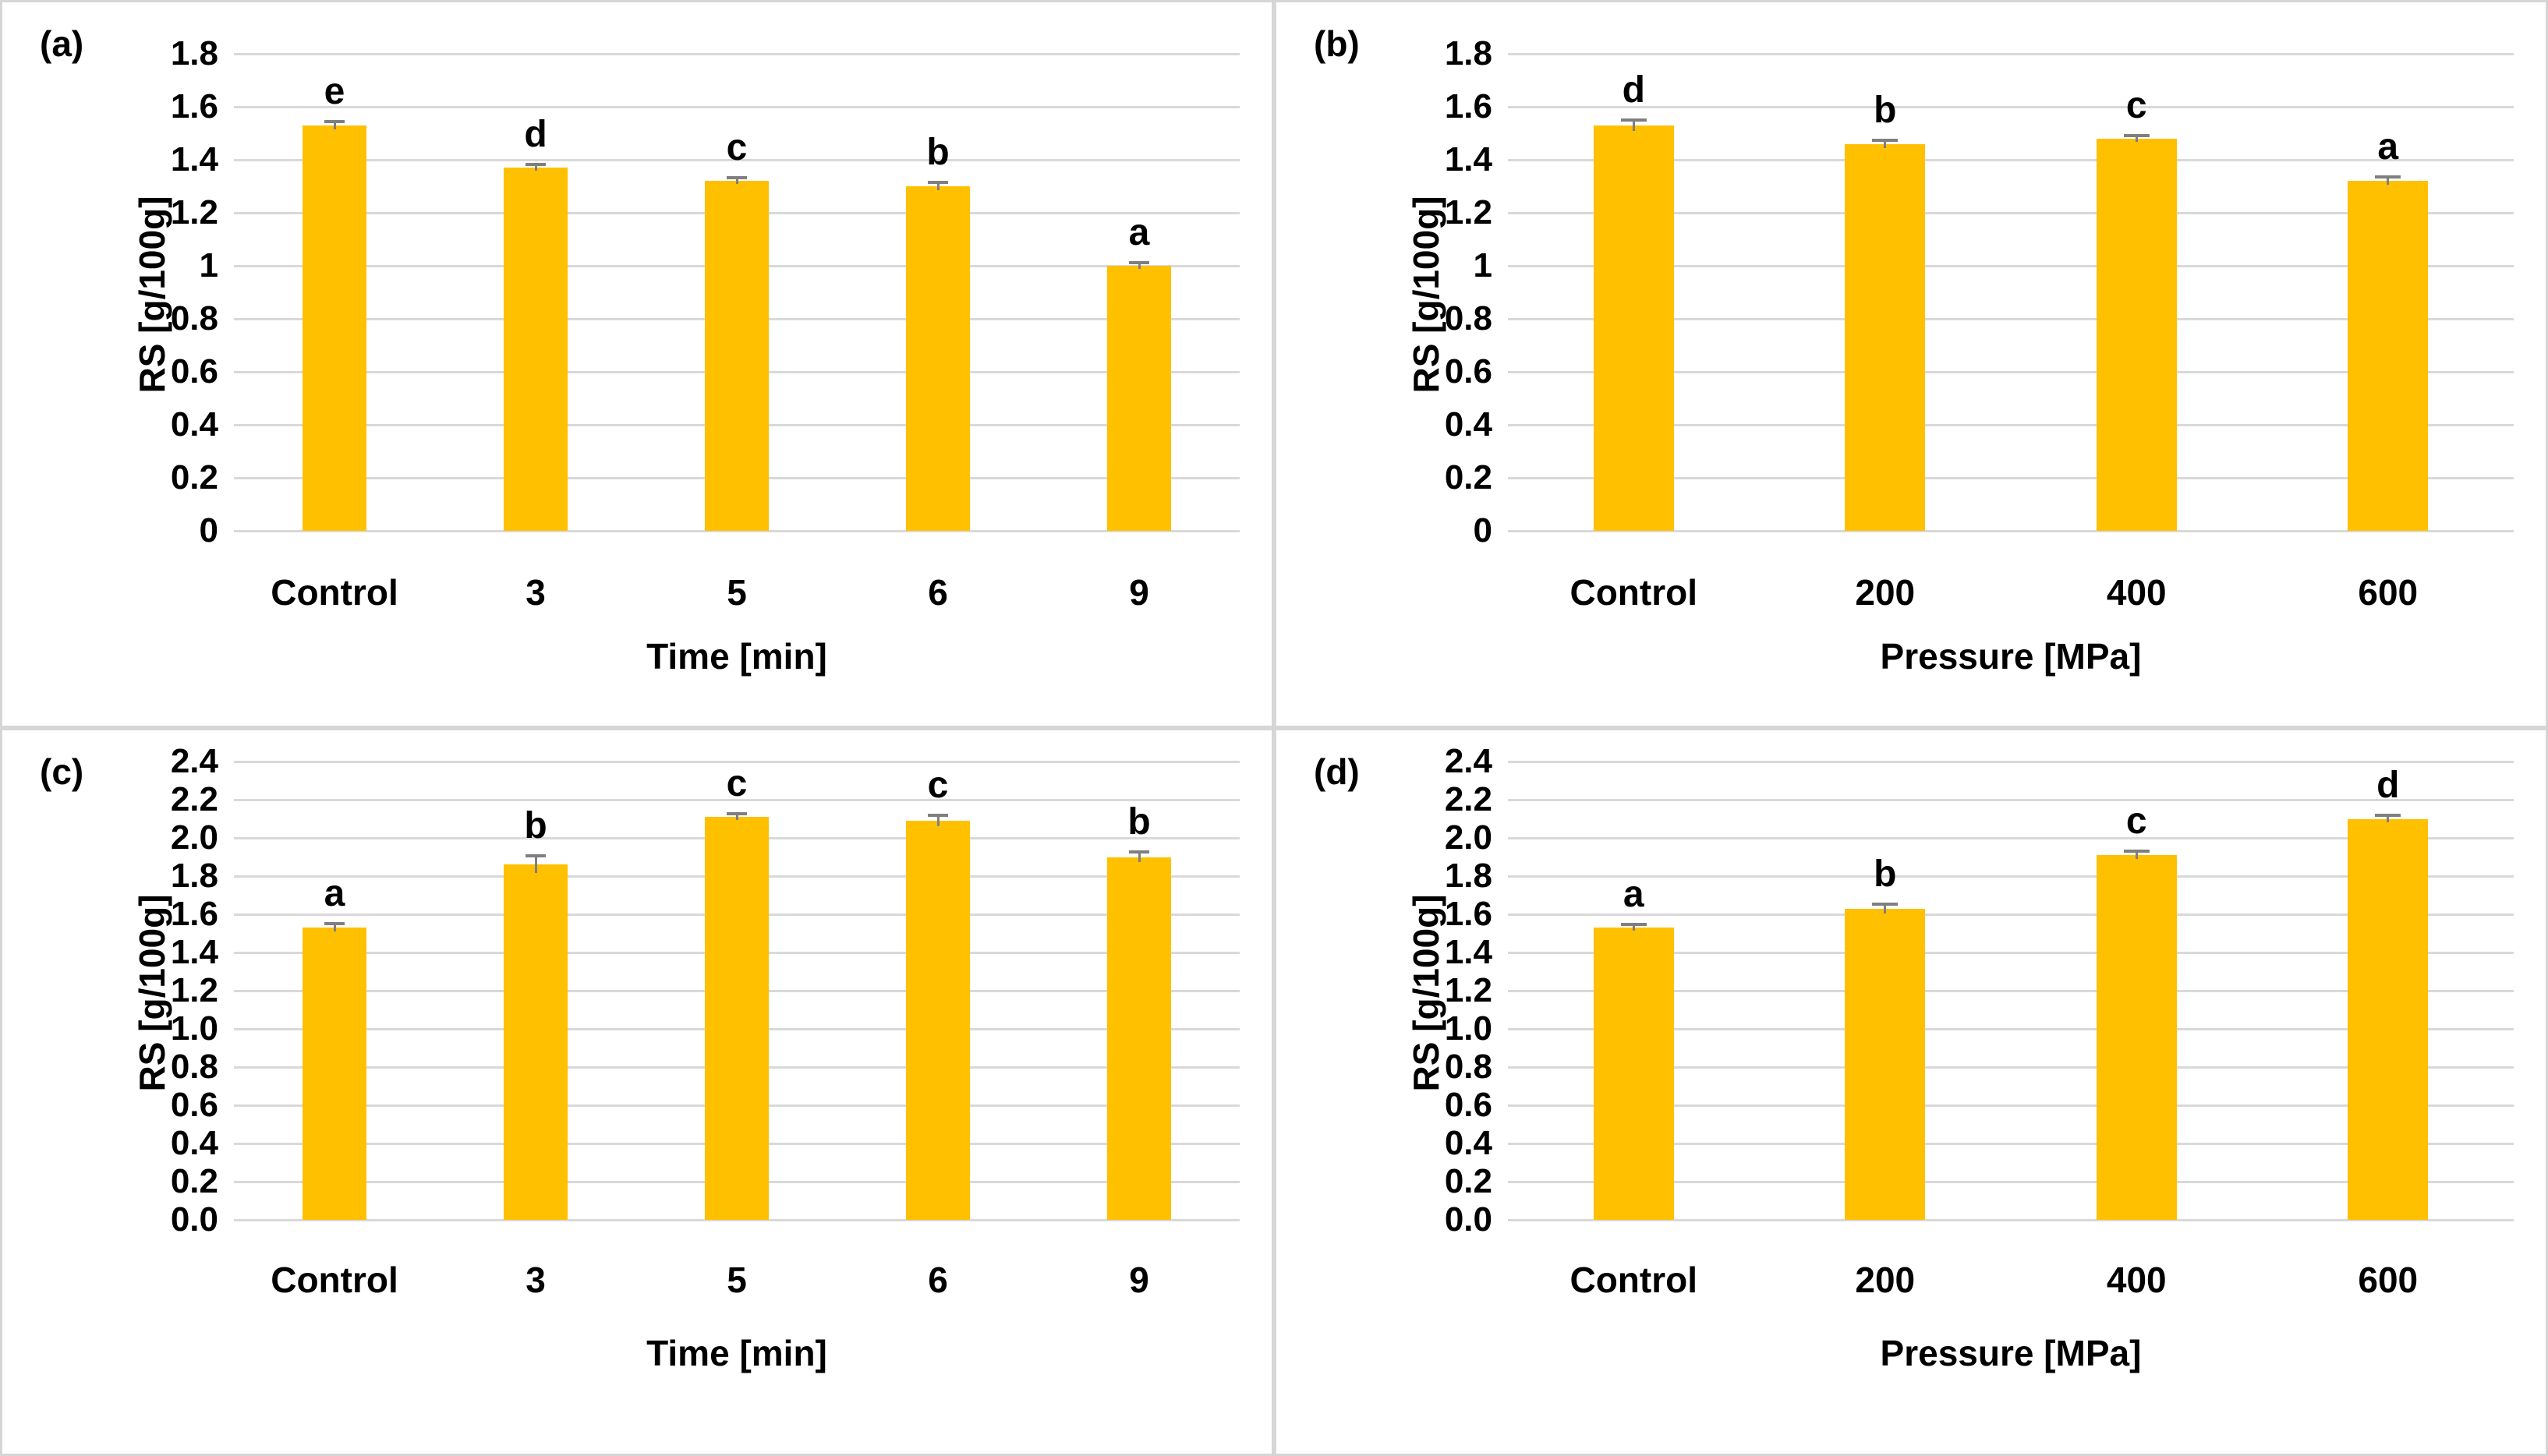 The height and width of the screenshot is (1456, 2548). What do you see at coordinates (2011, 657) in the screenshot?
I see `x-axis-title: Pressure [MPa]` at bounding box center [2011, 657].